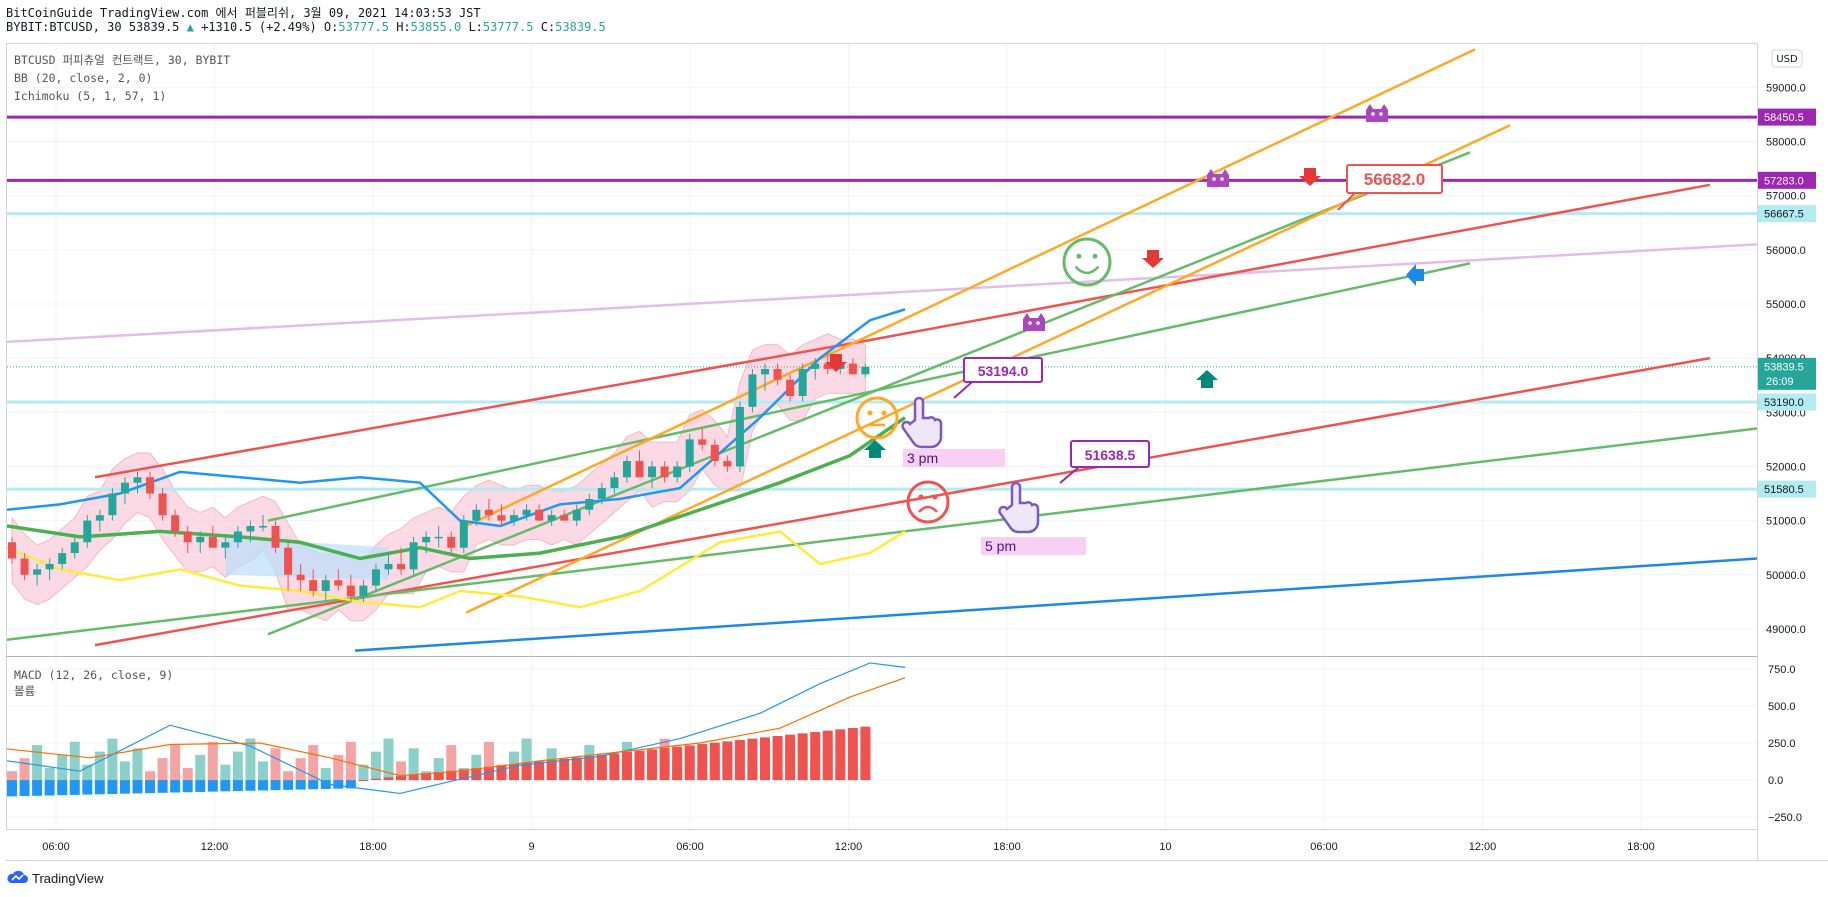  What do you see at coordinates (1483, 847) in the screenshot?
I see `x-tick-label: 12:00` at bounding box center [1483, 847].